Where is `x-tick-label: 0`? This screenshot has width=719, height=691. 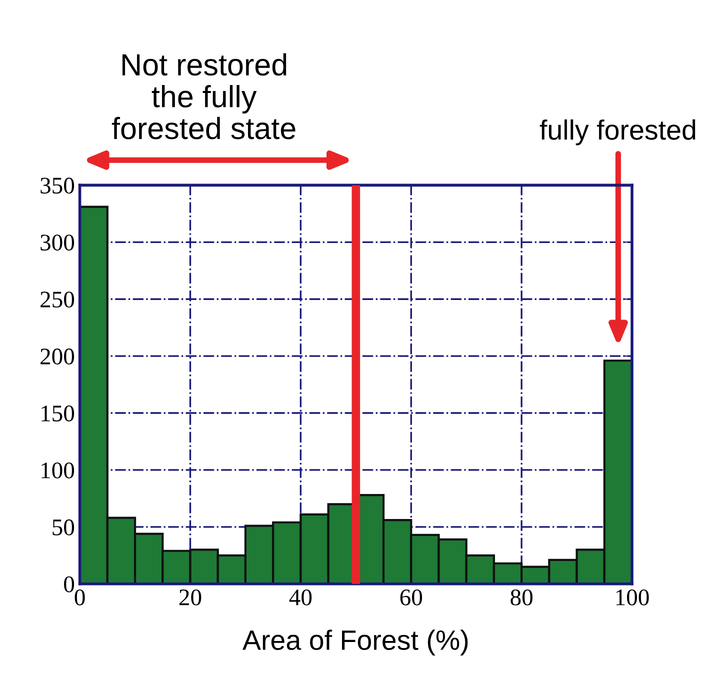 x-tick-label: 0 is located at coordinates (79, 597).